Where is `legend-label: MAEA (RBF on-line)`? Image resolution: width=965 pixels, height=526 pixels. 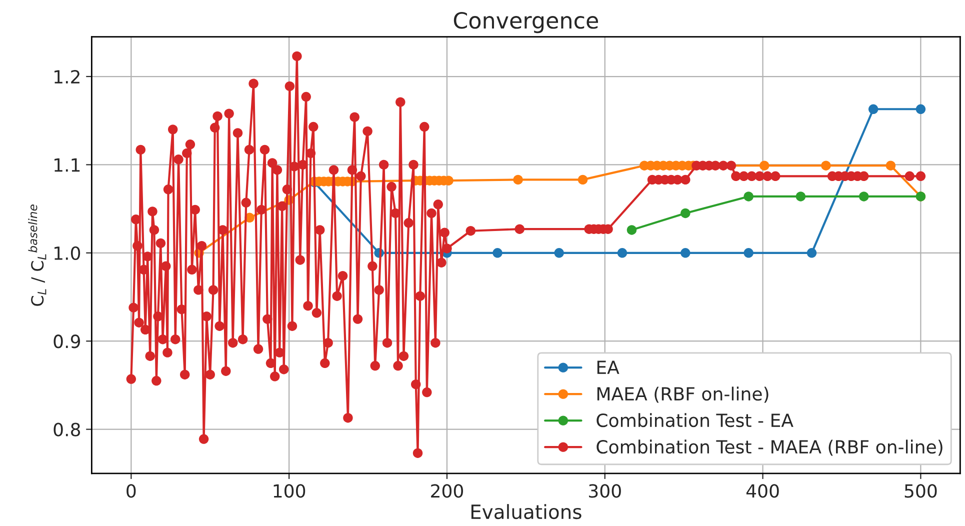 legend-label: MAEA (RBF on-line) is located at coordinates (682, 394).